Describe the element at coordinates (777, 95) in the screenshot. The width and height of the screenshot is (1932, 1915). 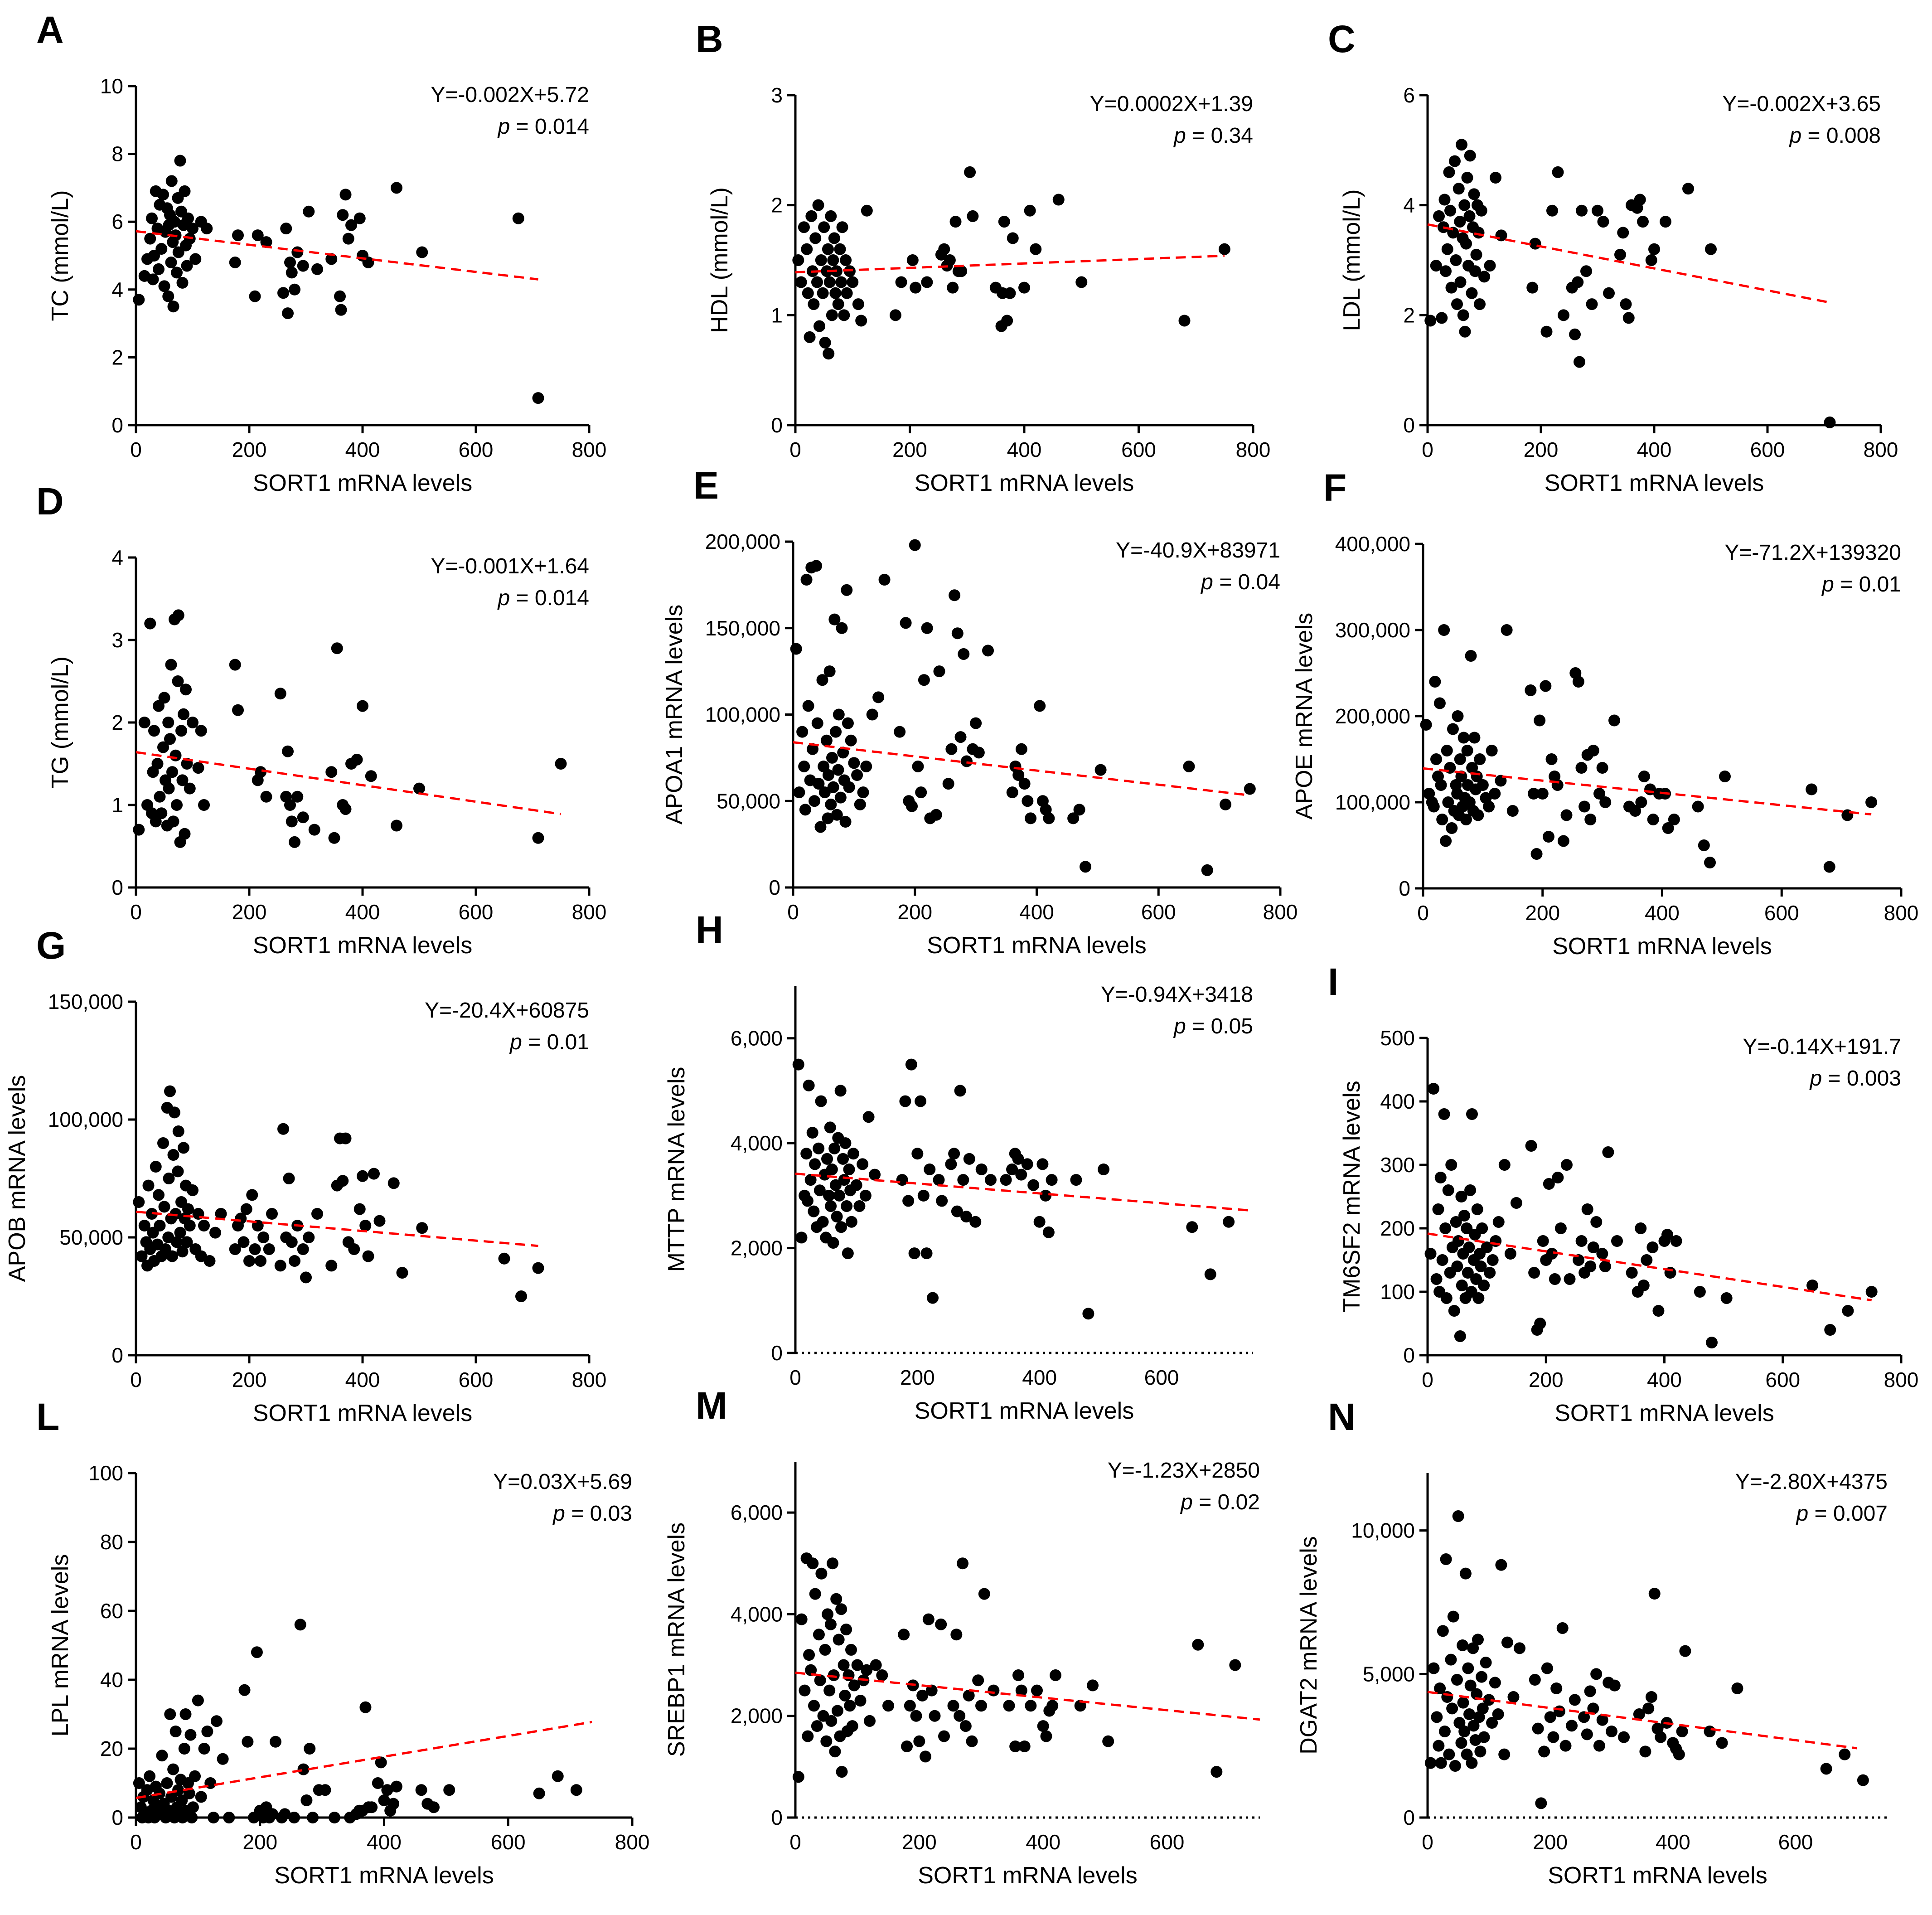
I see `y-tick-label: 3` at that location.